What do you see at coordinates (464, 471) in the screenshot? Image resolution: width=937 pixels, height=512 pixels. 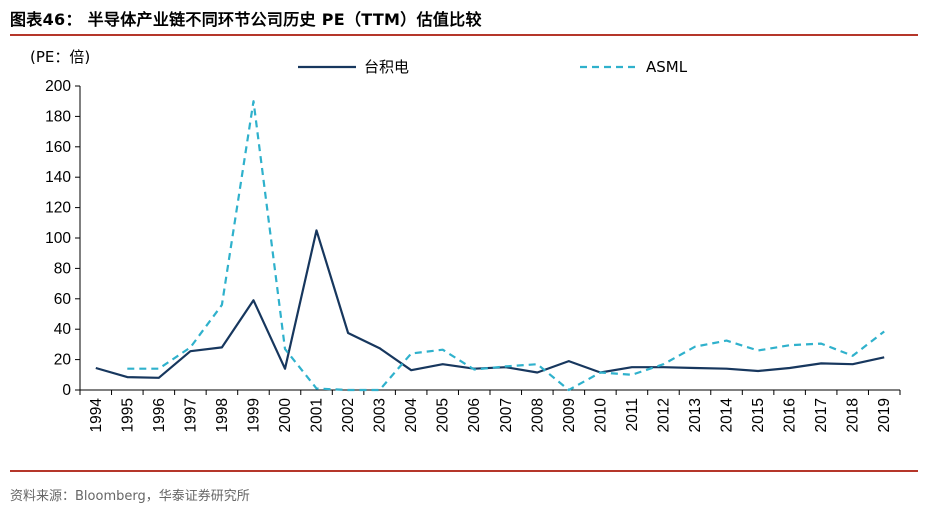 I see `footer-divider` at bounding box center [464, 471].